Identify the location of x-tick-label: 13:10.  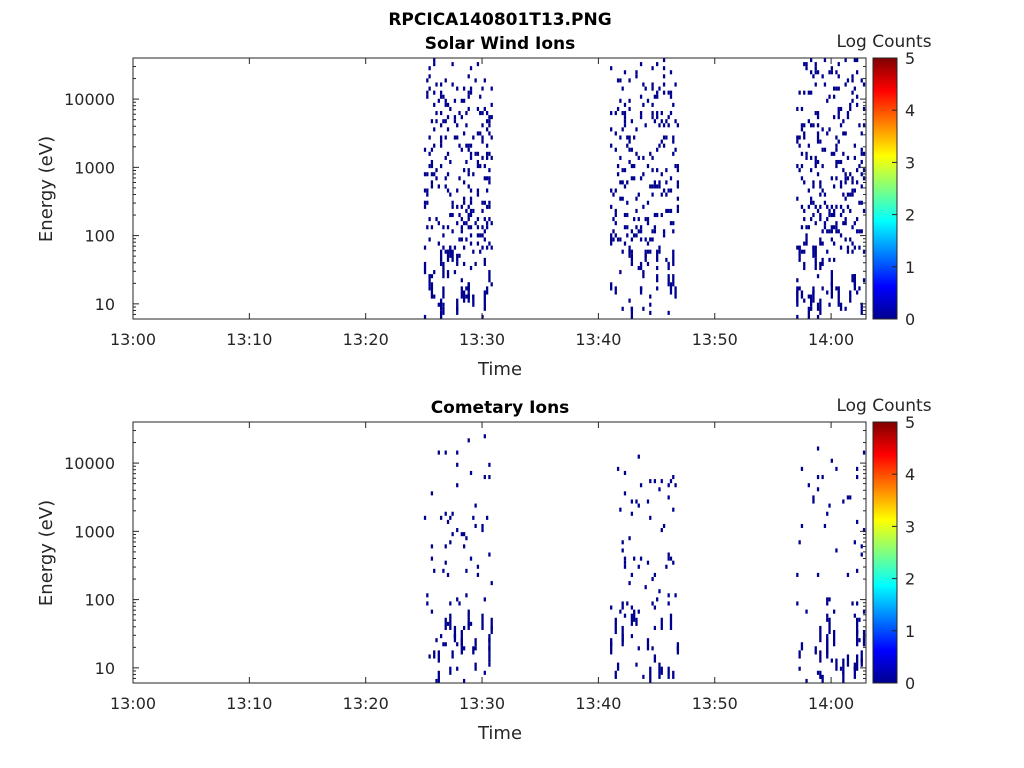
(249, 339).